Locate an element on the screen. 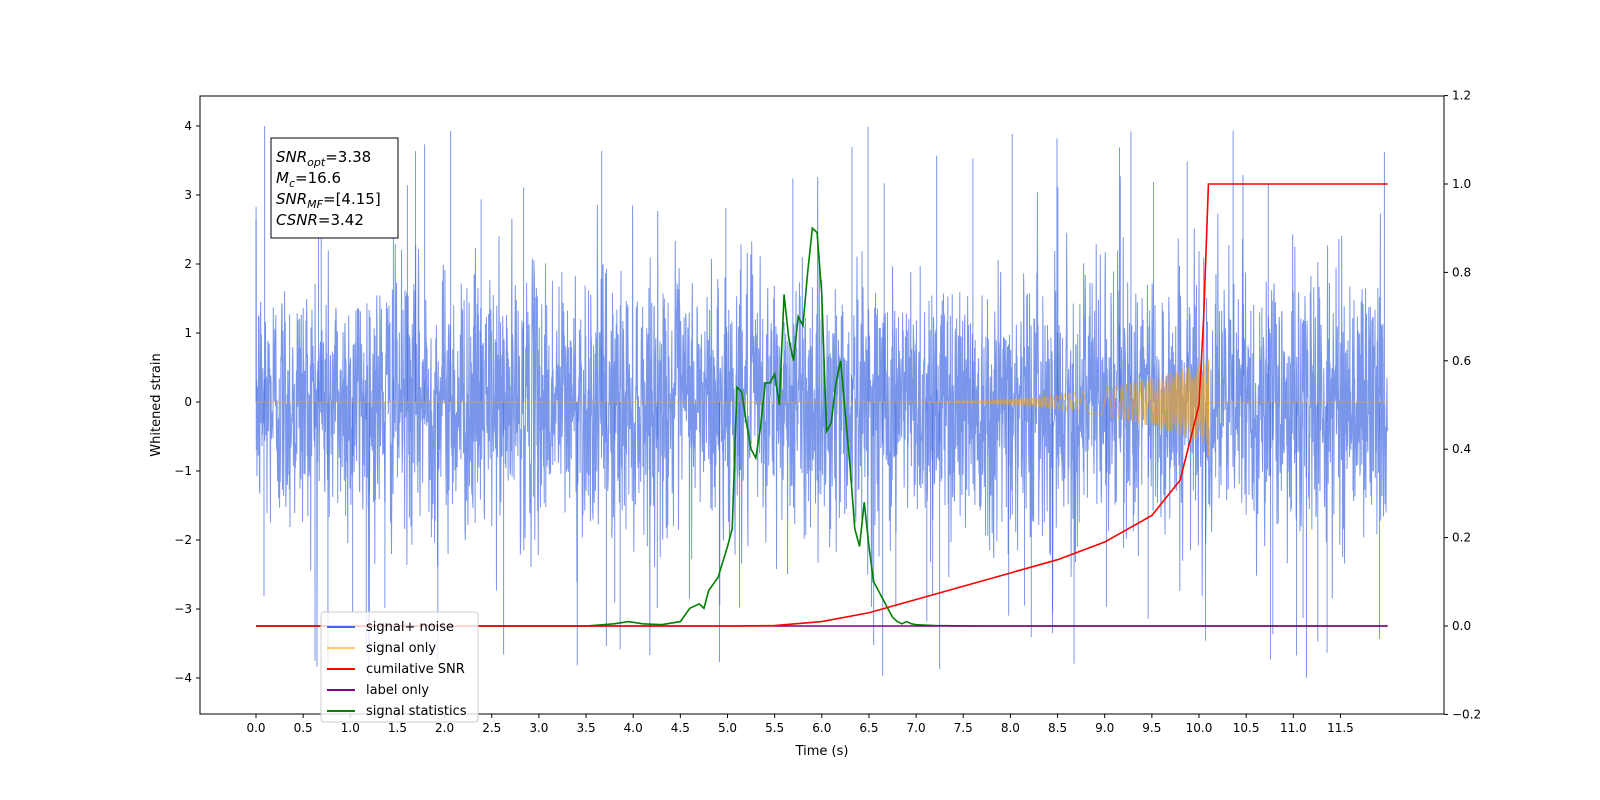 Image resolution: width=1600 pixels, height=800 pixels. y-tick-label: −1 is located at coordinates (183, 471).